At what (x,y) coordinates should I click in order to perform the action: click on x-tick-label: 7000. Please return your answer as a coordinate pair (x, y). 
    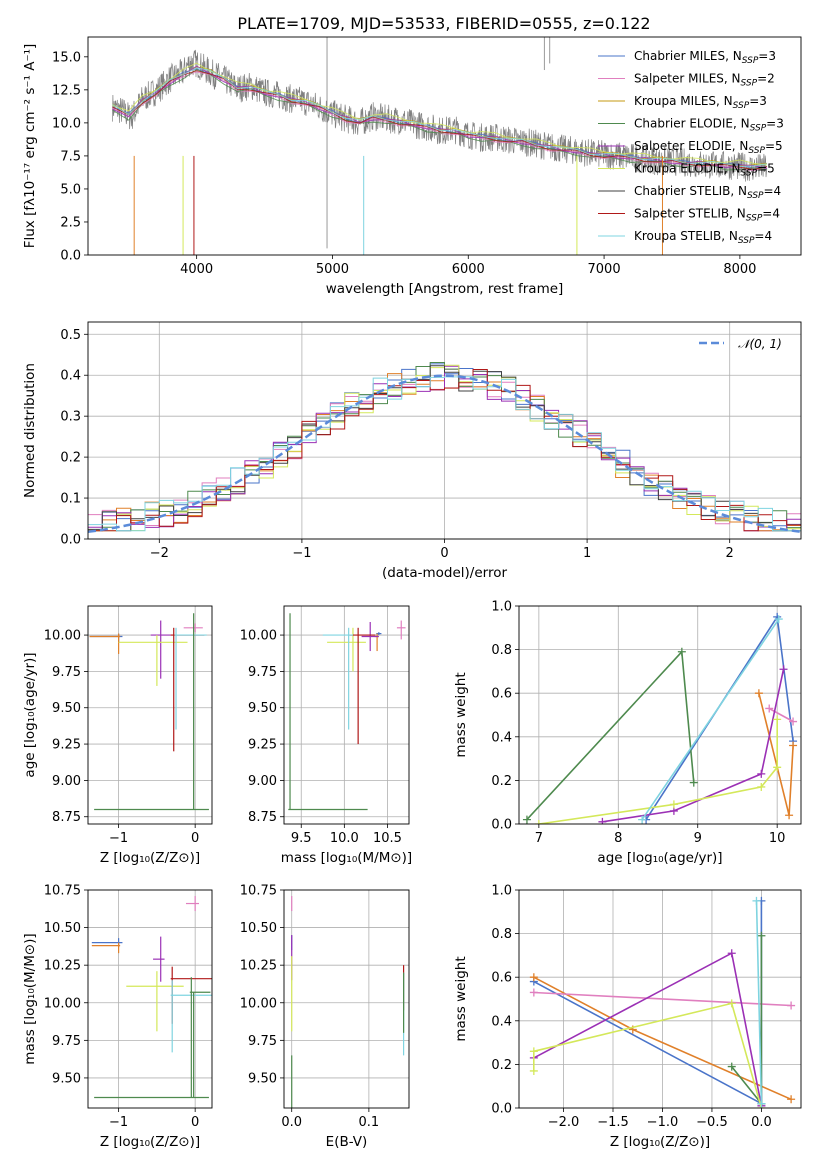
    Looking at the image, I should click on (604, 269).